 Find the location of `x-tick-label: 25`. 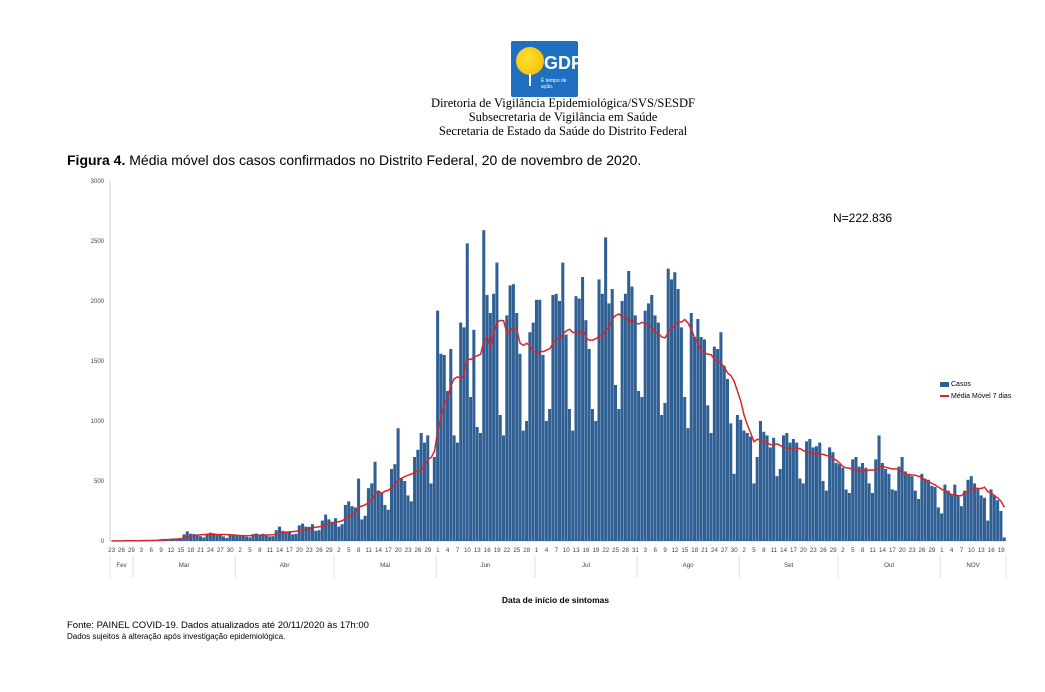

x-tick-label: 25 is located at coordinates (615, 550).